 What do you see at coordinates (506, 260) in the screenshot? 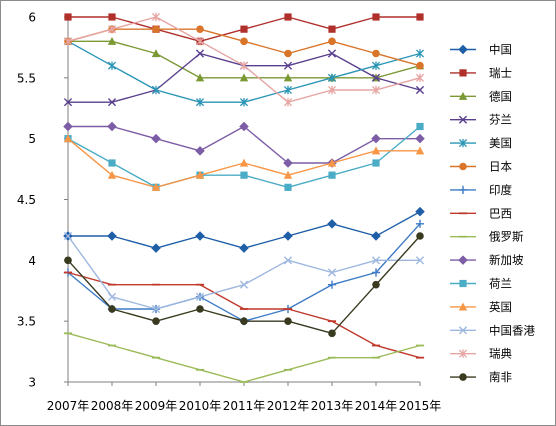
I see `legend-label: 新加坡` at bounding box center [506, 260].